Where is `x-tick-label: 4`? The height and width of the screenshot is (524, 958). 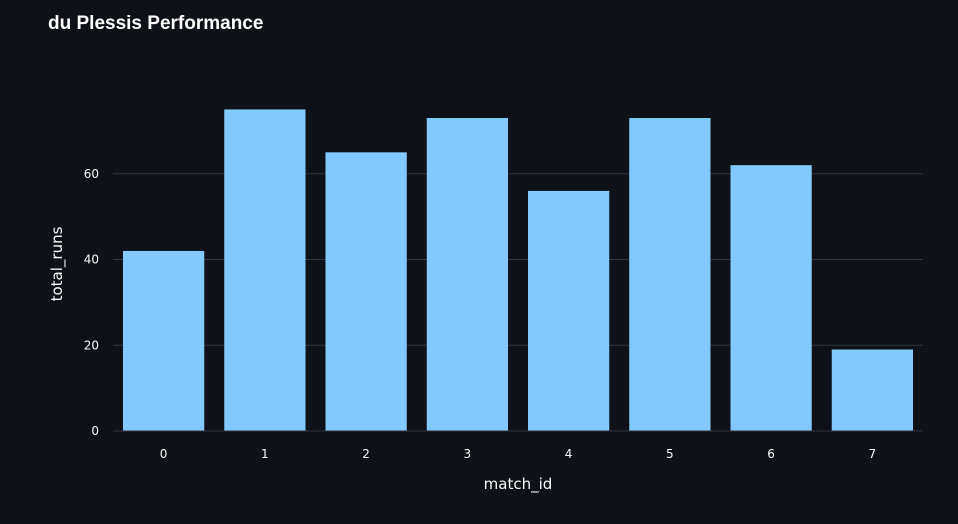 x-tick-label: 4 is located at coordinates (569, 454).